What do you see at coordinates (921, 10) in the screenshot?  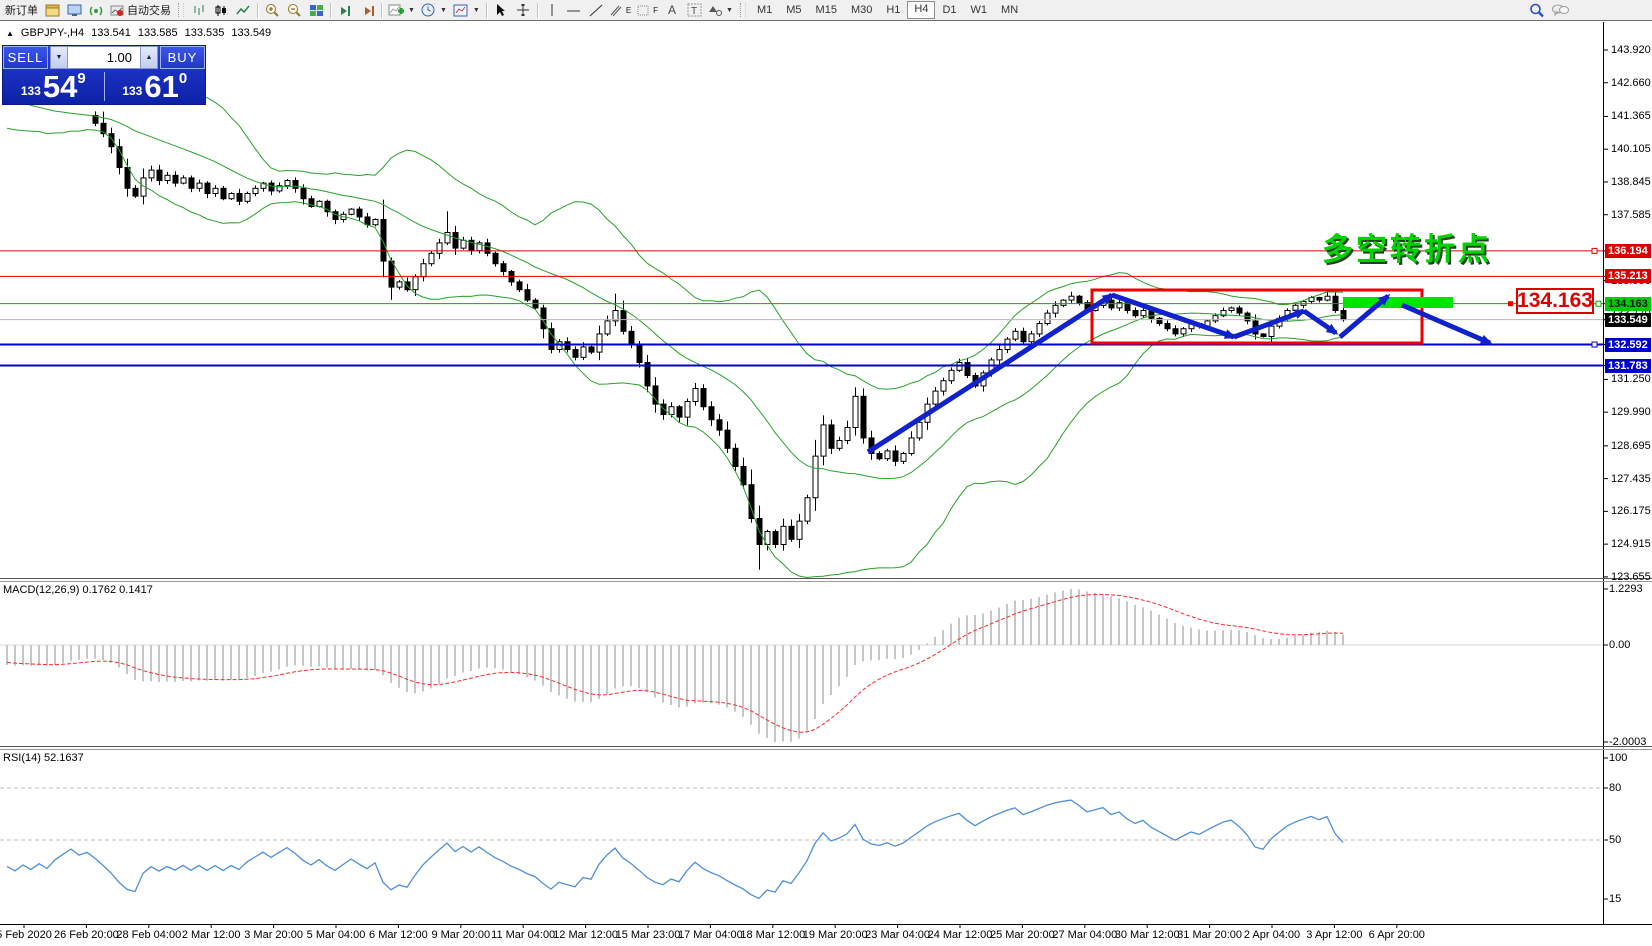 I see `timeframe-button-h4: H4` at bounding box center [921, 10].